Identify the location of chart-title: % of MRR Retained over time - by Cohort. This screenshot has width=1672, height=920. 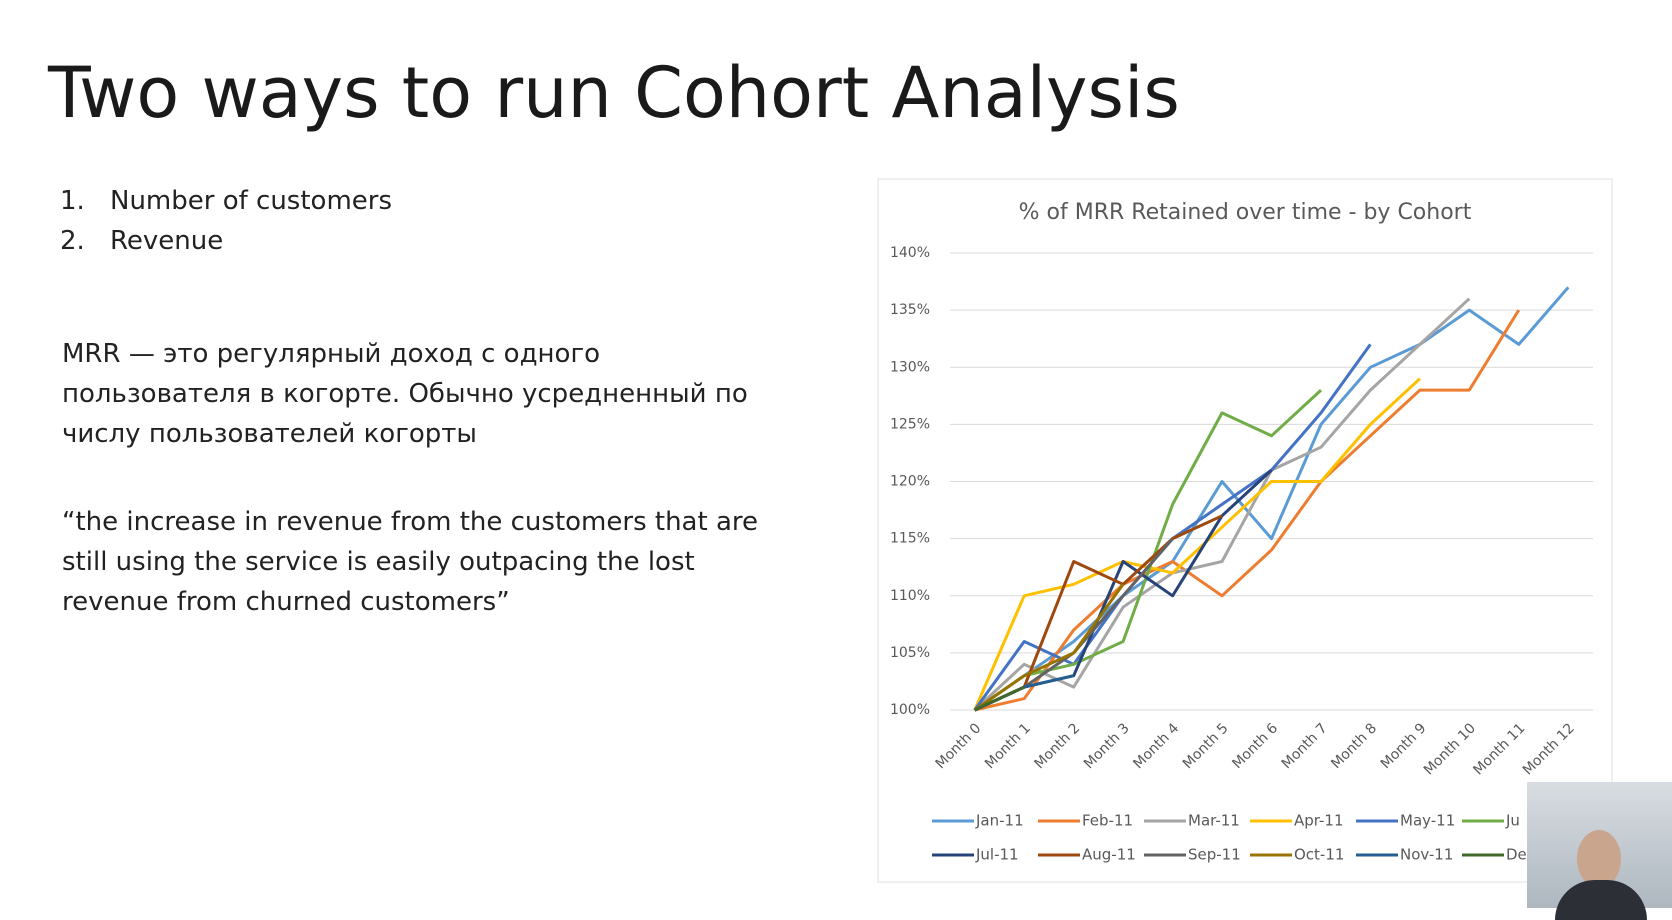
(1245, 212).